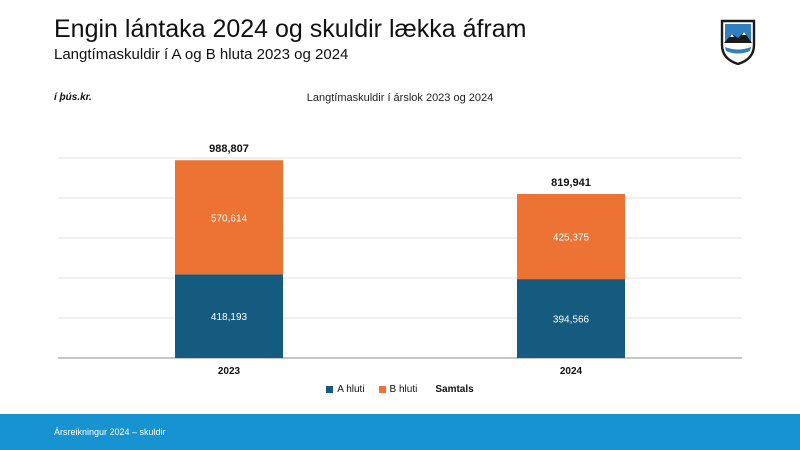 This screenshot has height=450, width=800. What do you see at coordinates (229, 371) in the screenshot?
I see `x-tick-label-2023: 2023` at bounding box center [229, 371].